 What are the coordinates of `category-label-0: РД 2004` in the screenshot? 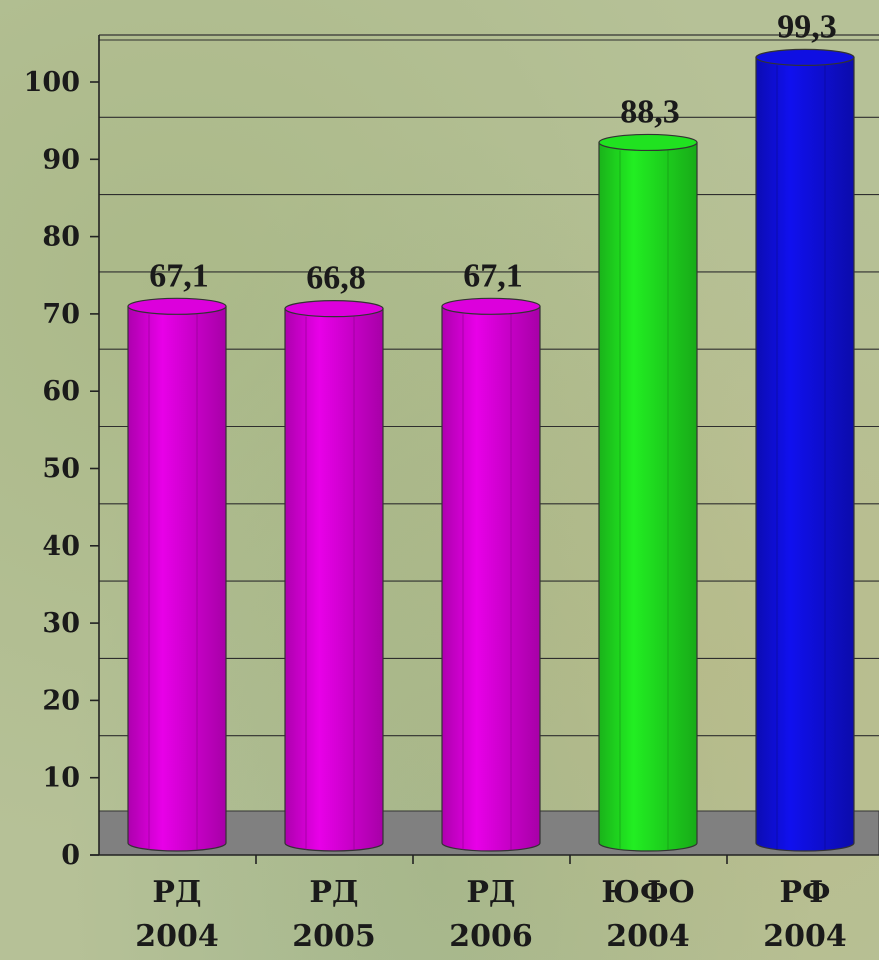 It's located at (177, 914).